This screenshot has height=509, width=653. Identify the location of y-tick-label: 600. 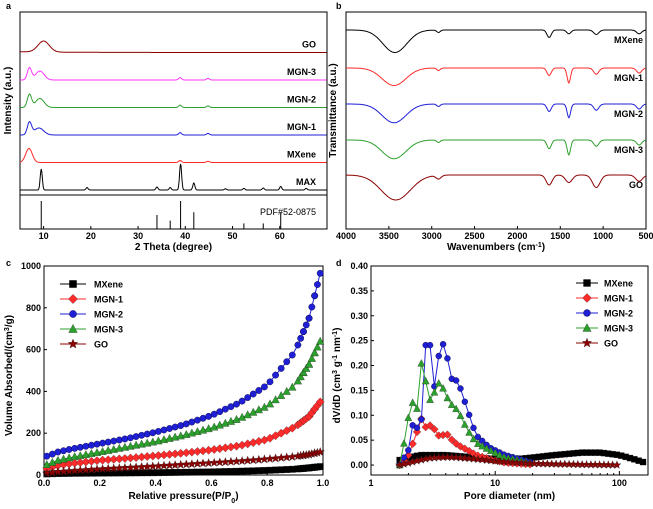
(33, 350).